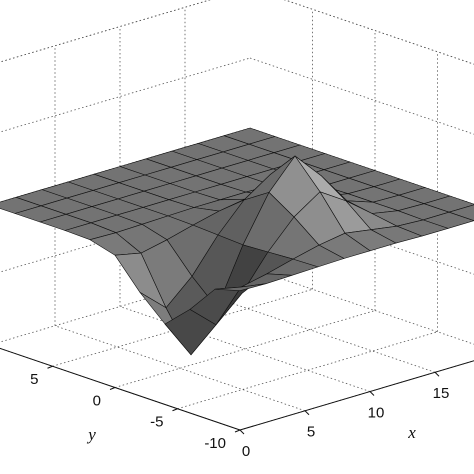 The image size is (474, 474). What do you see at coordinates (240, 287) in the screenshot?
I see `surface-cell` at bounding box center [240, 287].